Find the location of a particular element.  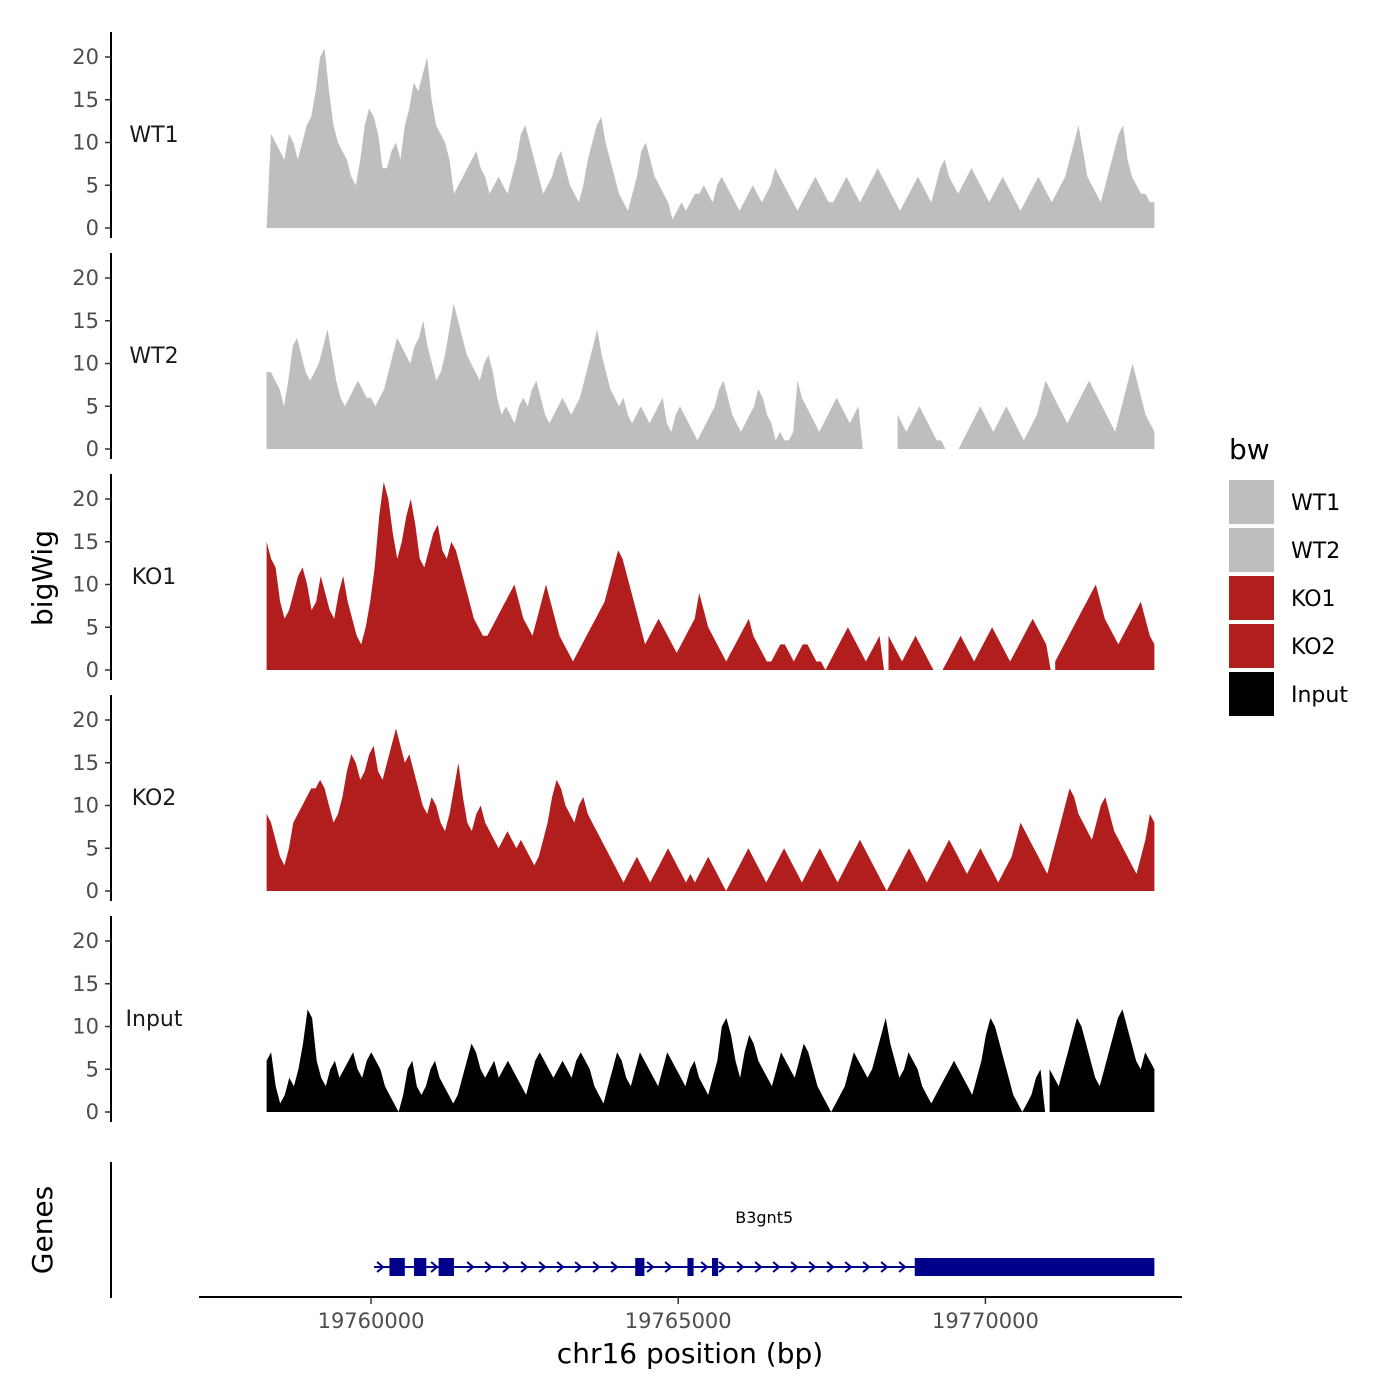

coverage-area-wt2 is located at coordinates (710, 376).